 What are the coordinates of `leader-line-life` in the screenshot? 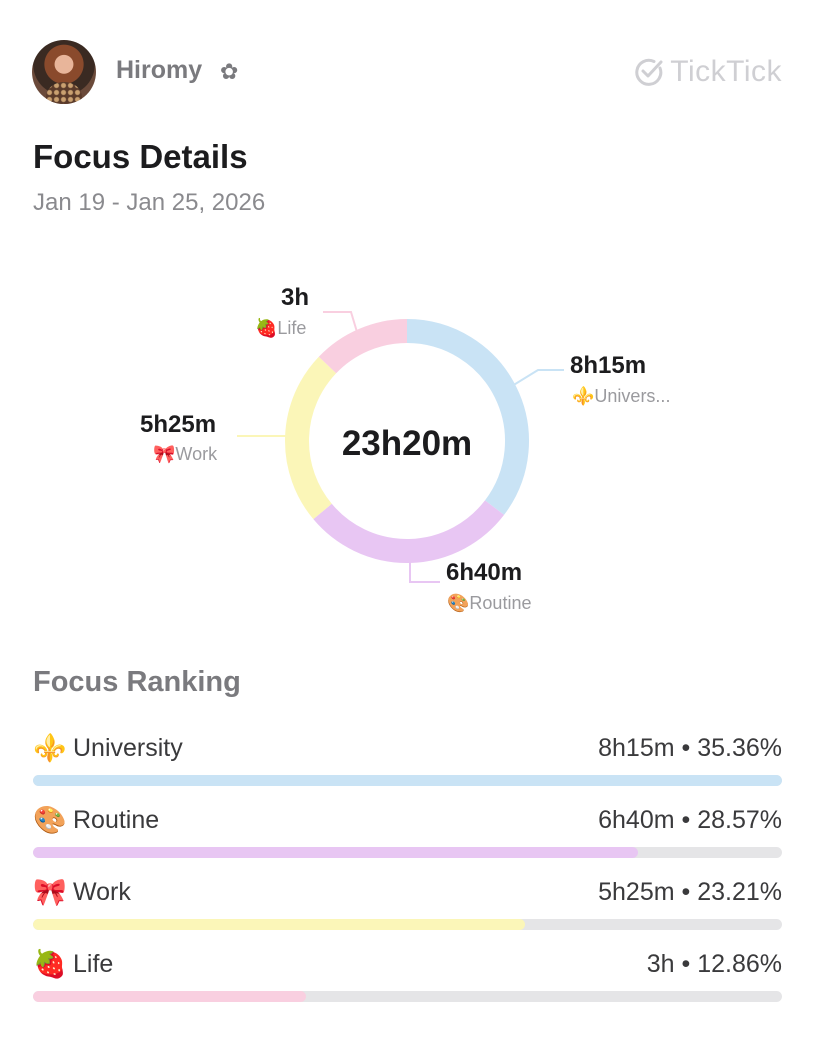 It's located at (340, 322).